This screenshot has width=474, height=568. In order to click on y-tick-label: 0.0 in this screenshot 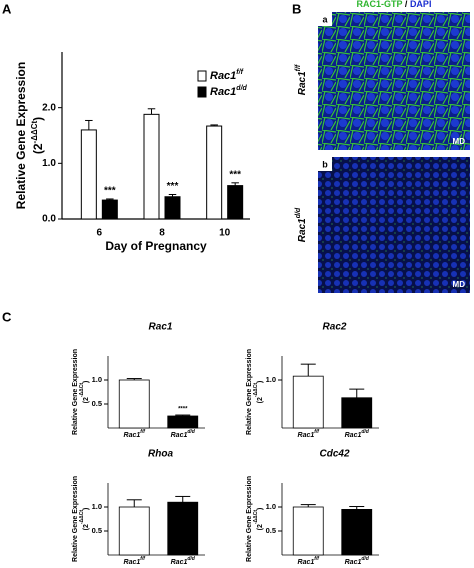, I will do `click(49, 219)`.